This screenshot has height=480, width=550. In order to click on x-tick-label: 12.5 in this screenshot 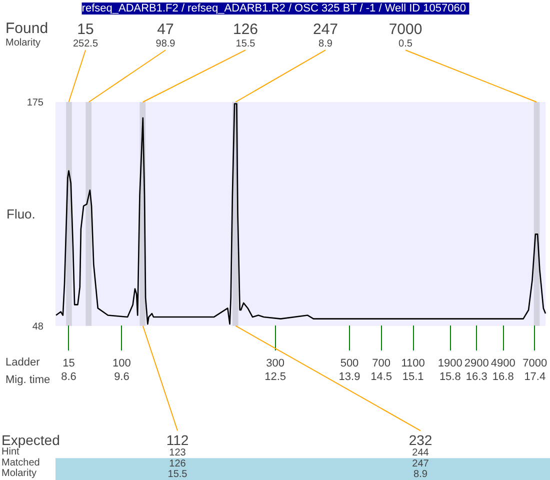, I will do `click(275, 376)`.